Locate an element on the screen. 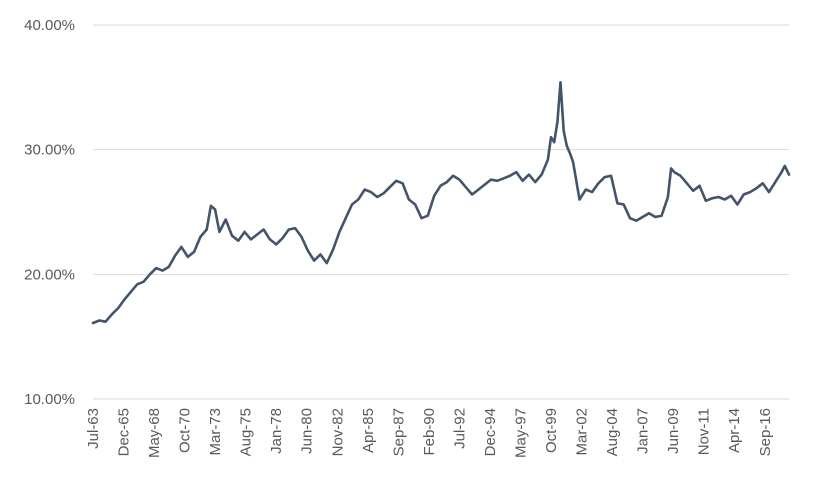  x-tick-label: Dec-65 is located at coordinates (124, 432).